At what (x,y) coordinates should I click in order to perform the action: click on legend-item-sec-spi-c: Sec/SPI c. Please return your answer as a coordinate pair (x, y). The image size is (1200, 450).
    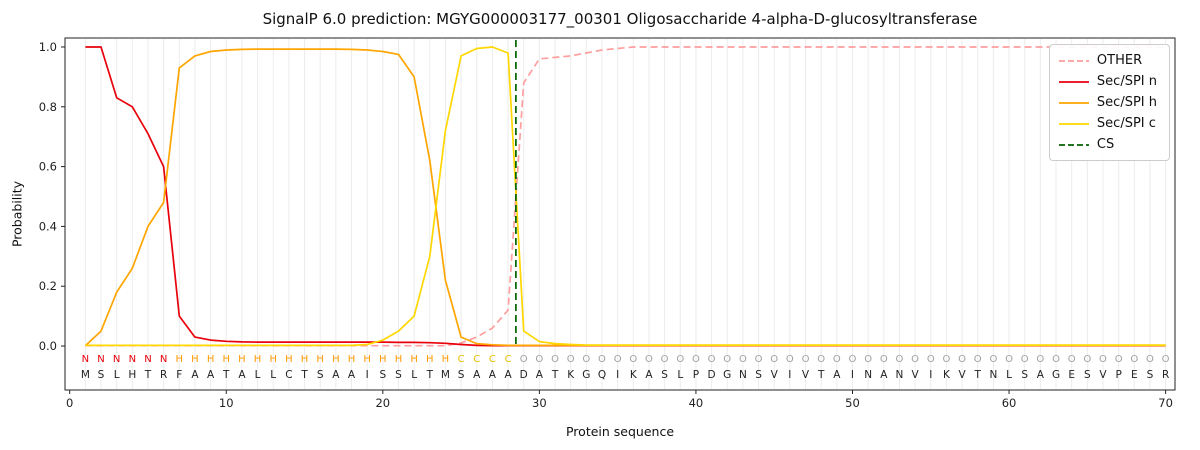
    Looking at the image, I should click on (1107, 123).